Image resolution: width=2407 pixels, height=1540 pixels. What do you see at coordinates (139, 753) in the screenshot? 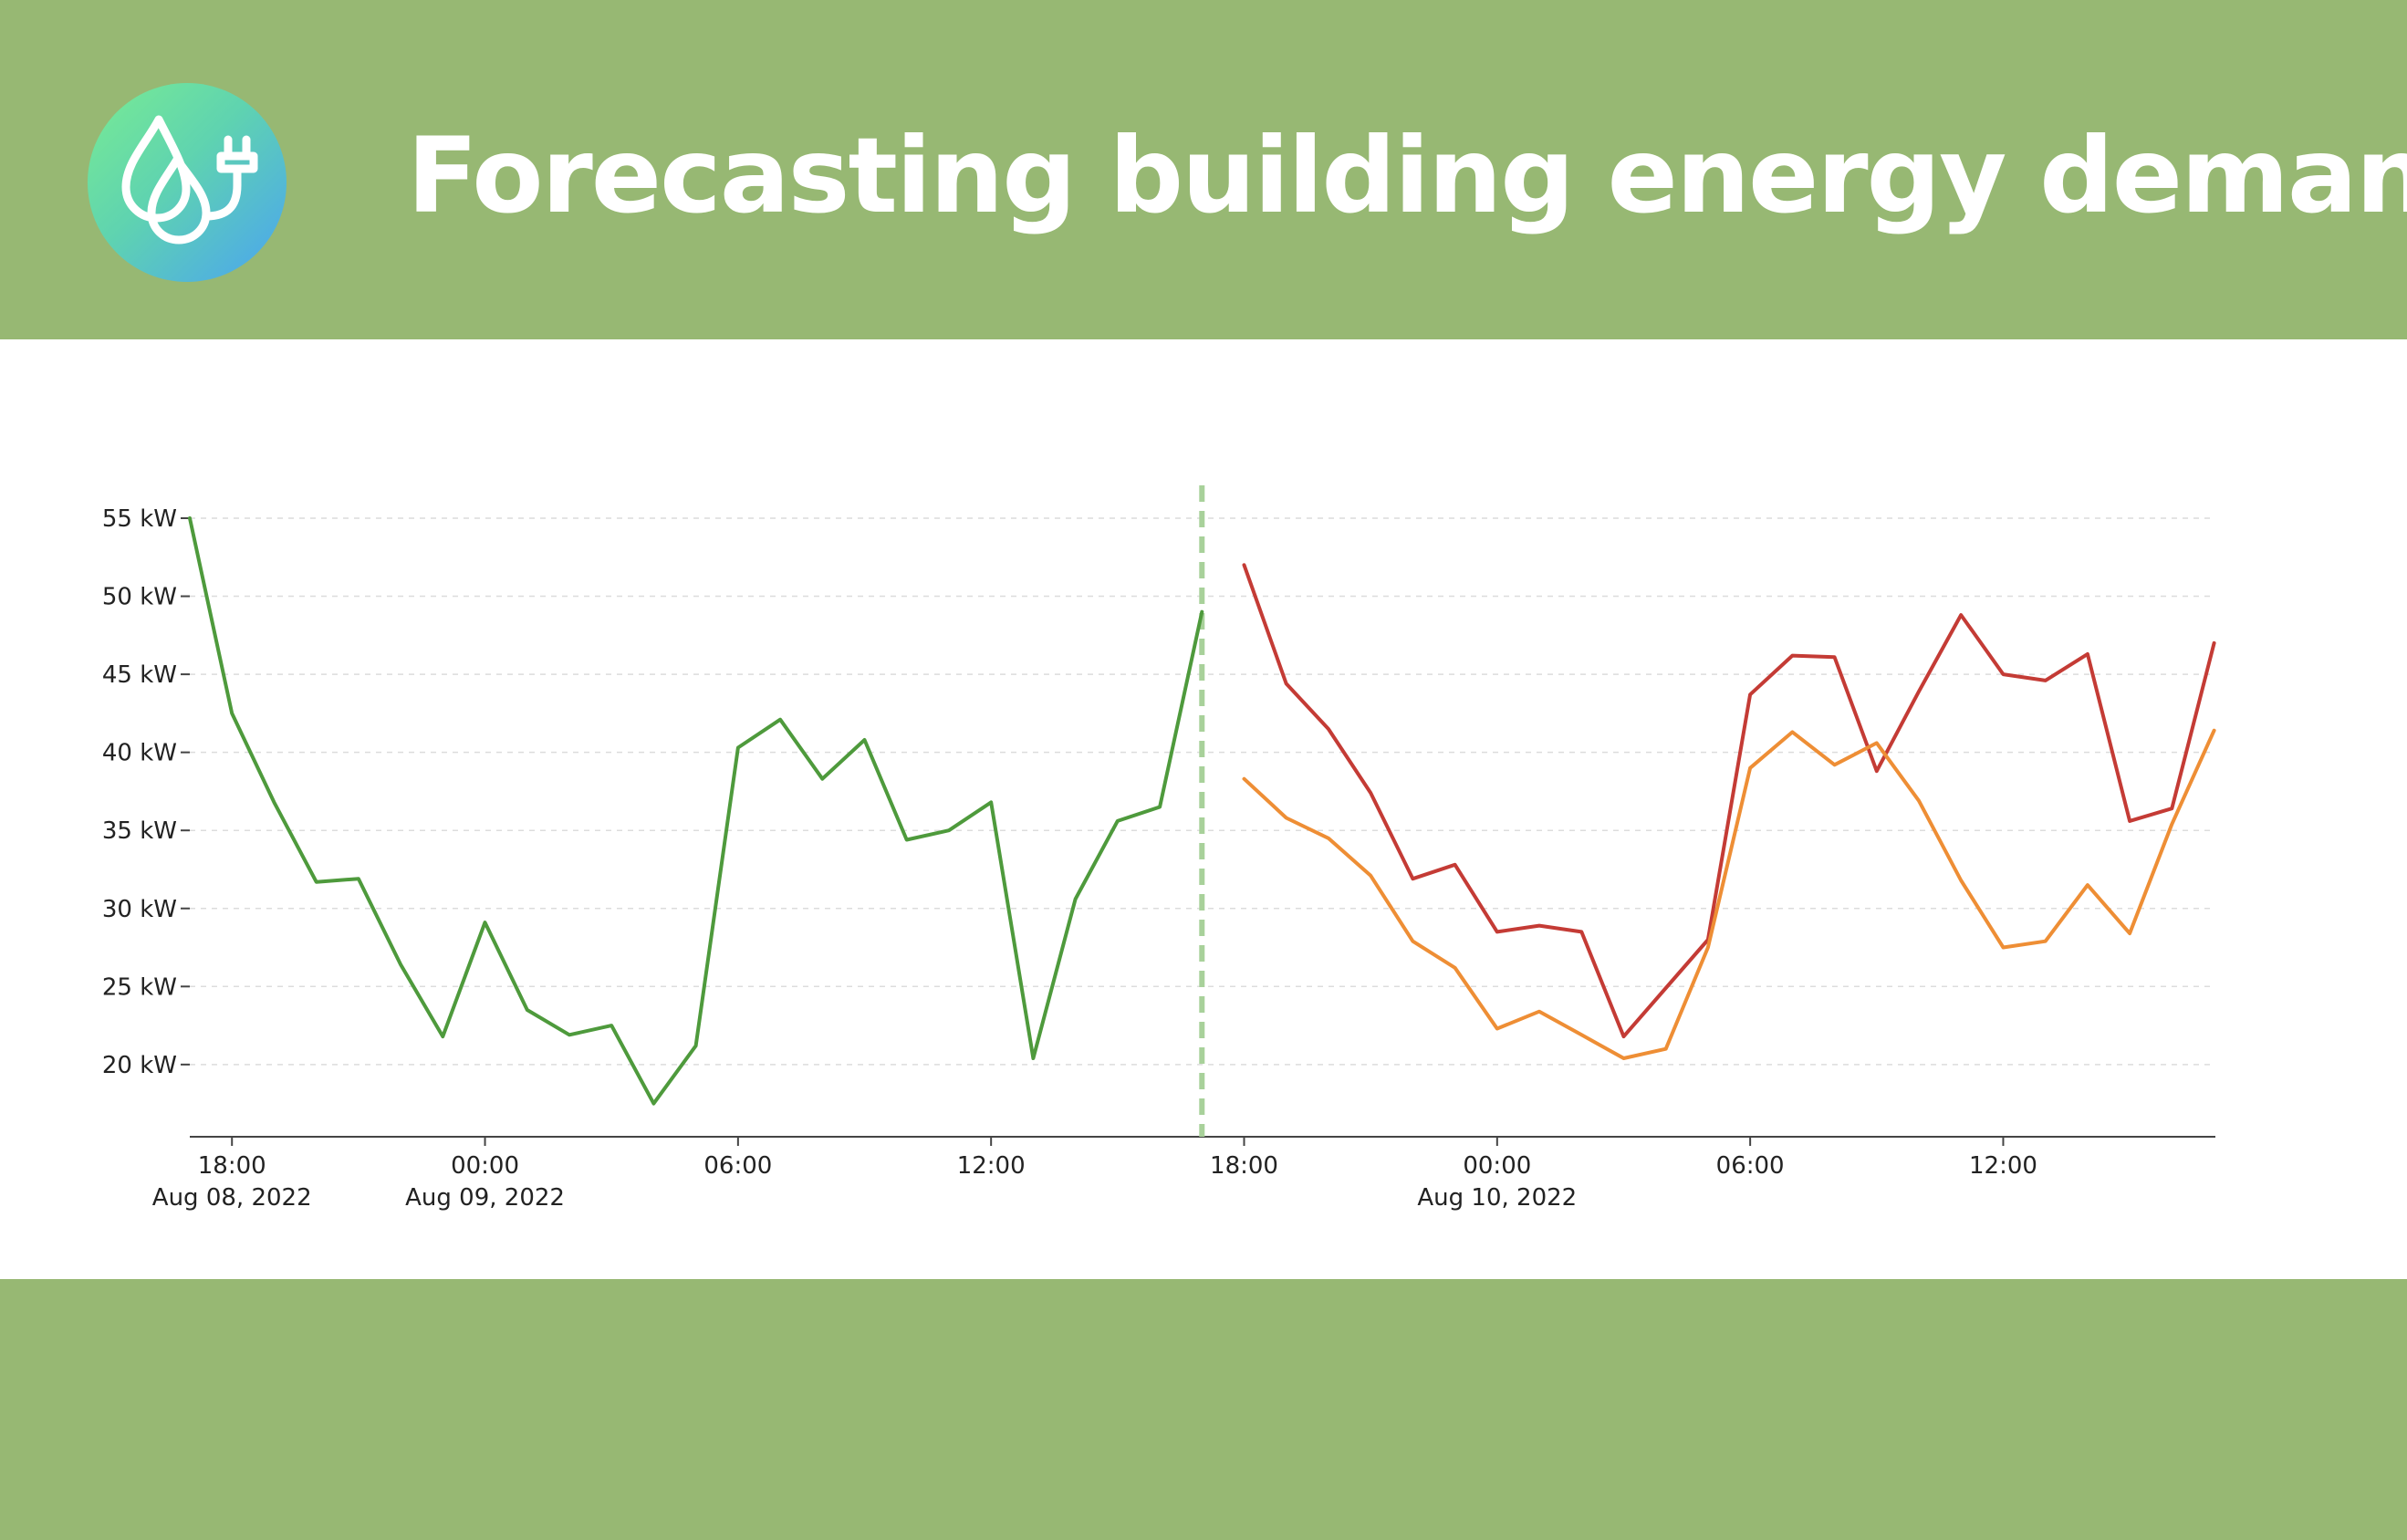
I see `y-tick-label: 40 kW` at bounding box center [139, 753].